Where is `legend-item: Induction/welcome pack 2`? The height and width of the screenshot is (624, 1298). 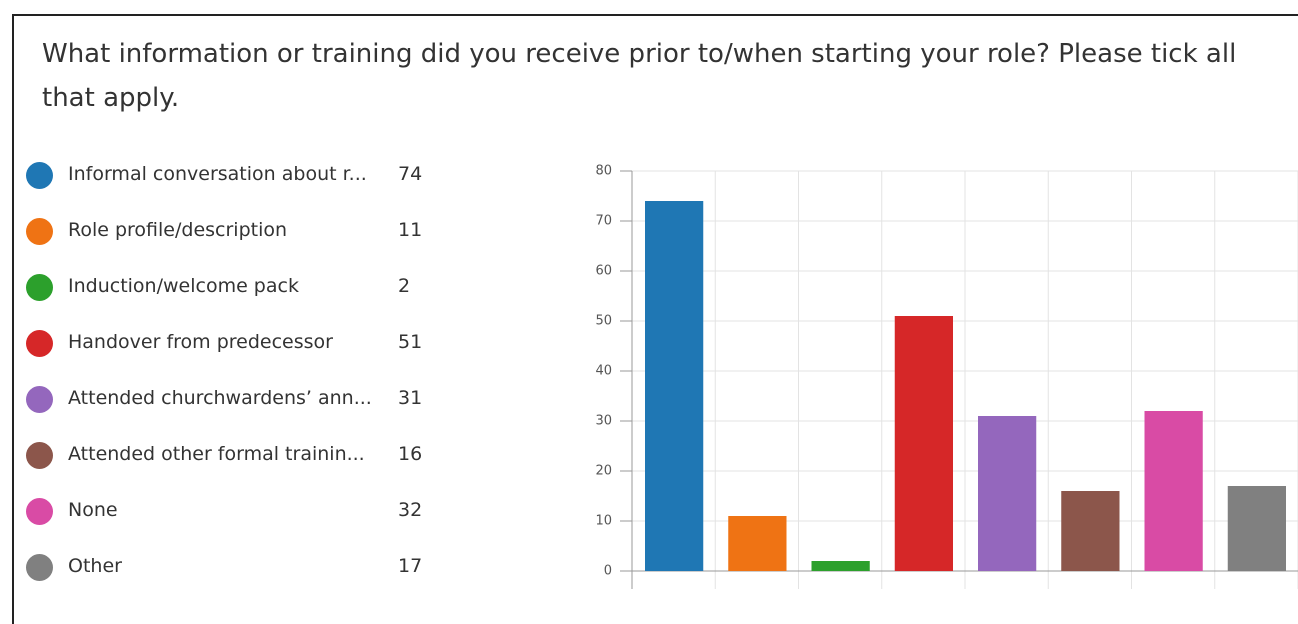
legend-item: Induction/welcome pack 2 is located at coordinates (236, 298).